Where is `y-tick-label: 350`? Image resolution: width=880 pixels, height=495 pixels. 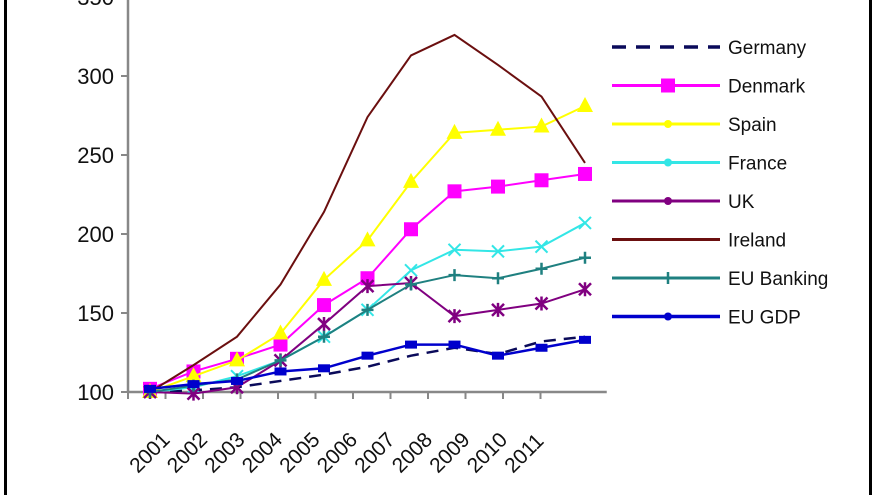
y-tick-label: 350 is located at coordinates (95, 5).